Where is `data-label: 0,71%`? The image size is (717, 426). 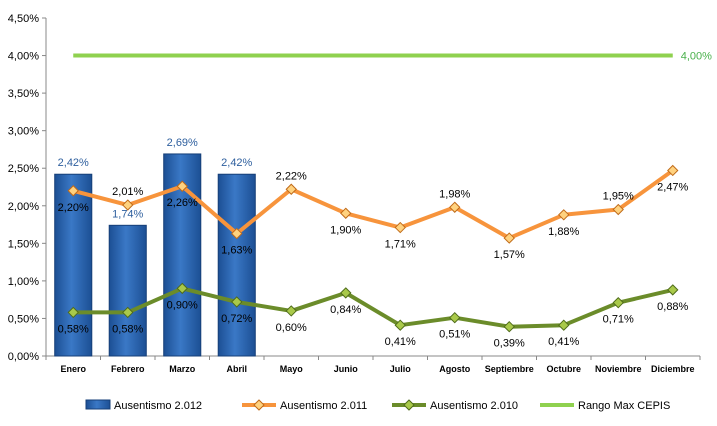 data-label: 0,71% is located at coordinates (618, 320).